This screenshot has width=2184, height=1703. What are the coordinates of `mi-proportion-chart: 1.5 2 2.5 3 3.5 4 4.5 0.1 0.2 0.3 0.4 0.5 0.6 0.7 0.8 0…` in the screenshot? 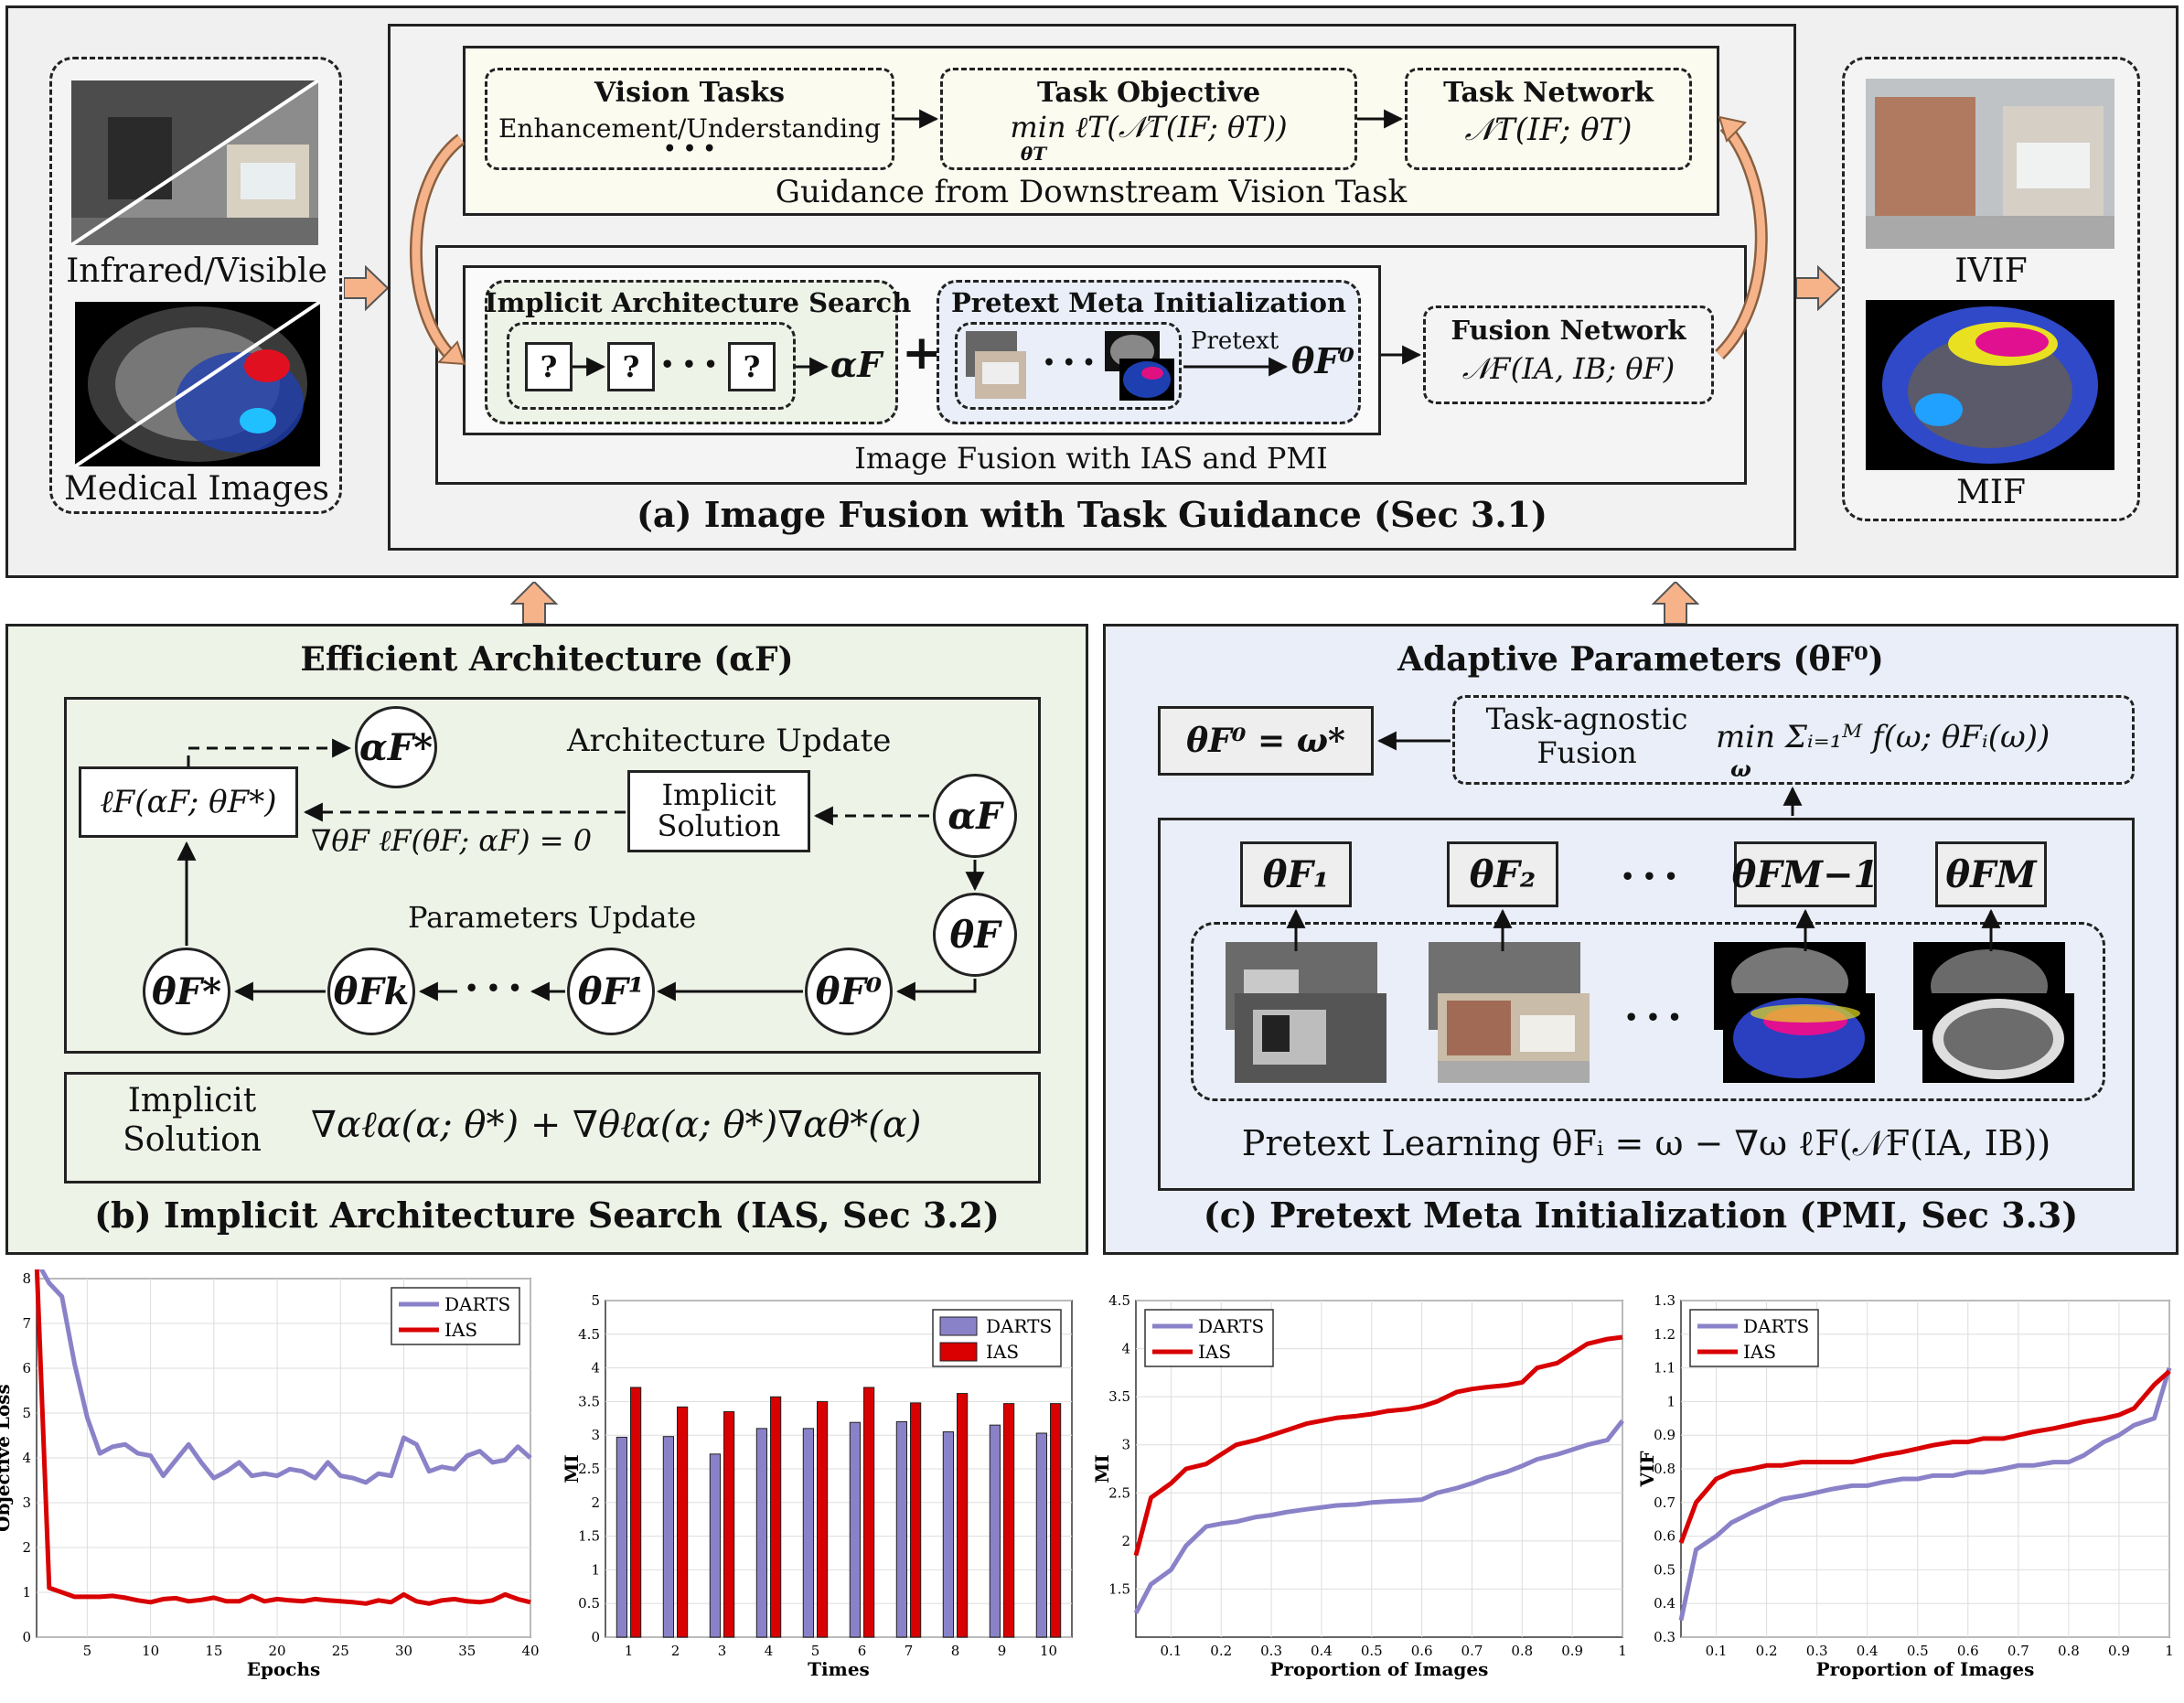 It's located at (1359, 1486).